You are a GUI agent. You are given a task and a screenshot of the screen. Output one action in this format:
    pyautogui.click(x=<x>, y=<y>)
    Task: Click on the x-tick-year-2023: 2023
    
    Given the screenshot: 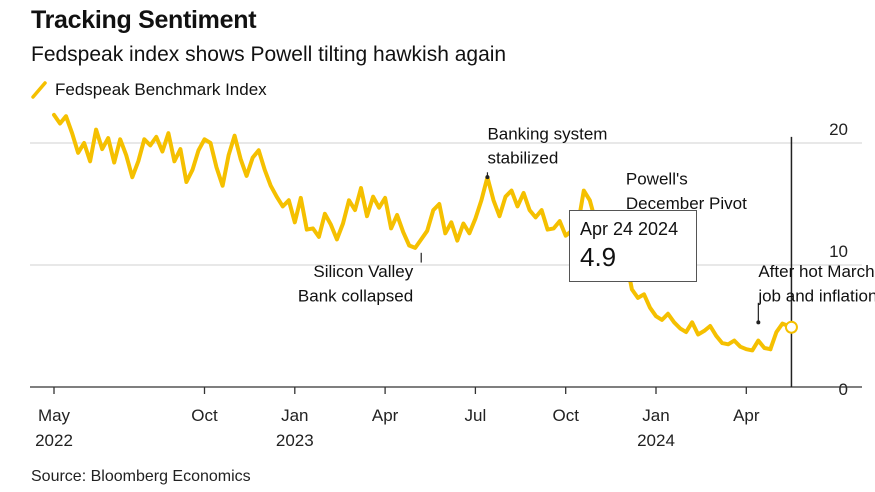 What is the action you would take?
    pyautogui.click(x=295, y=440)
    